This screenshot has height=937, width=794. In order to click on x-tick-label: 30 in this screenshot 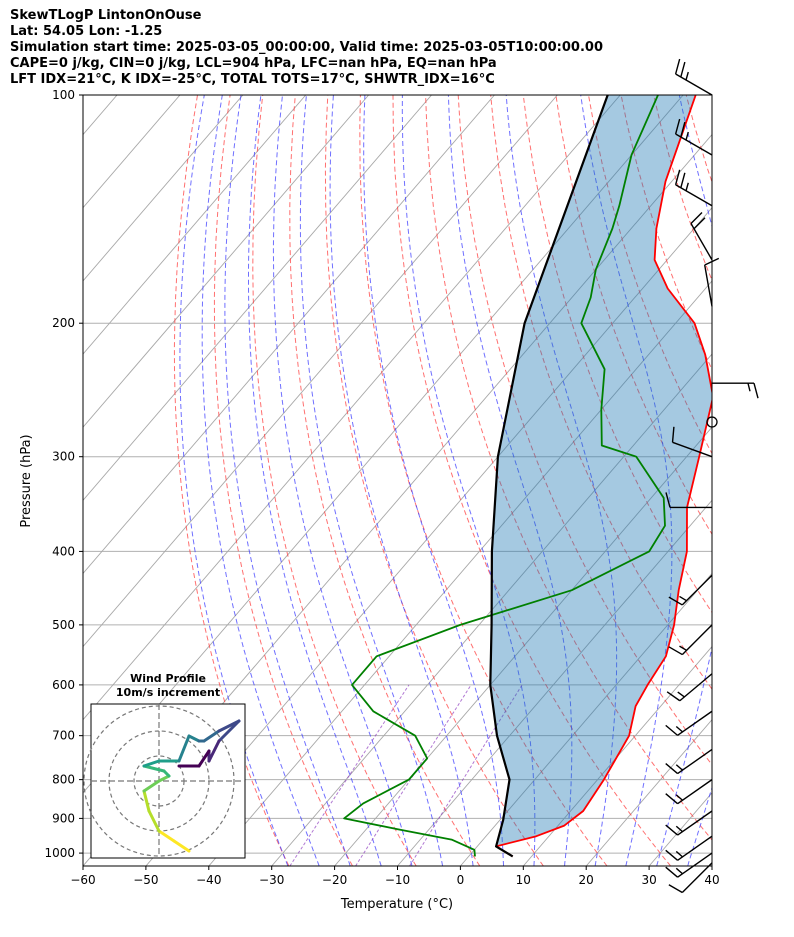, I will do `click(648, 880)`.